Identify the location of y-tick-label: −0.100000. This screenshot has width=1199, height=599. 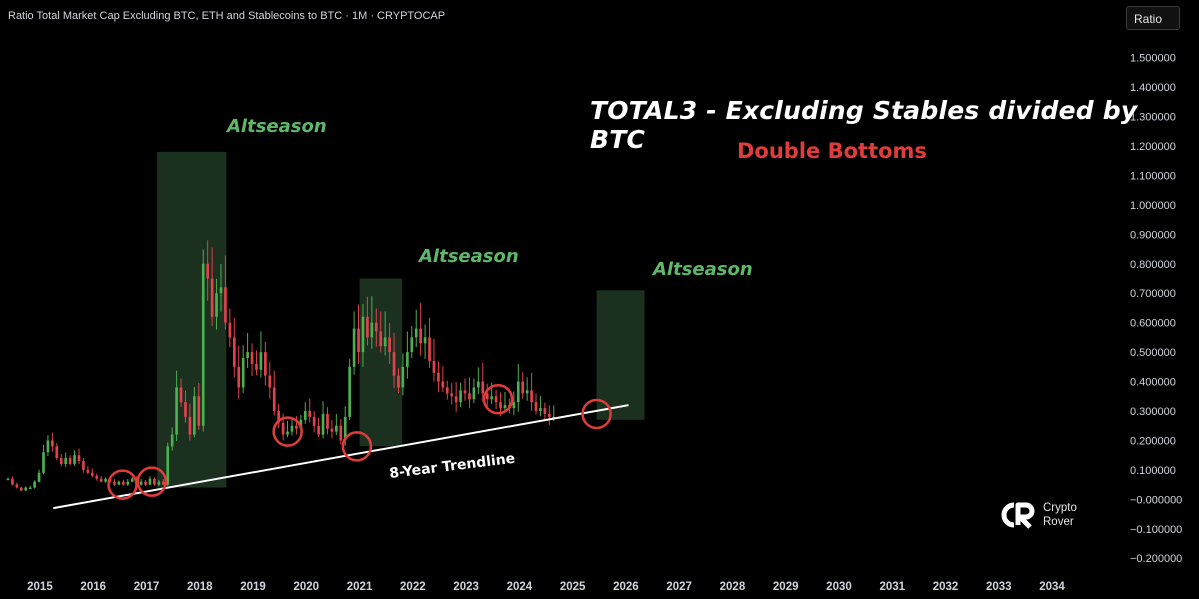
(1156, 530).